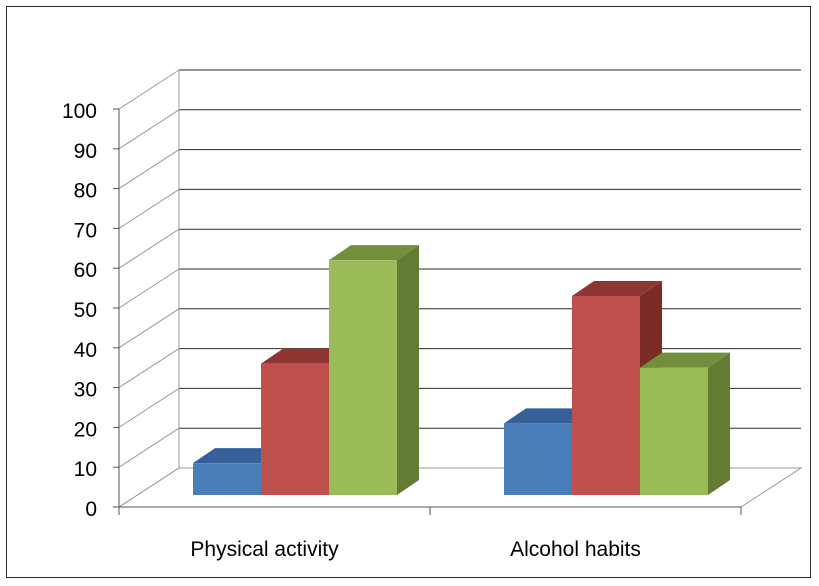  I want to click on y-tick-label: 0, so click(91, 509).